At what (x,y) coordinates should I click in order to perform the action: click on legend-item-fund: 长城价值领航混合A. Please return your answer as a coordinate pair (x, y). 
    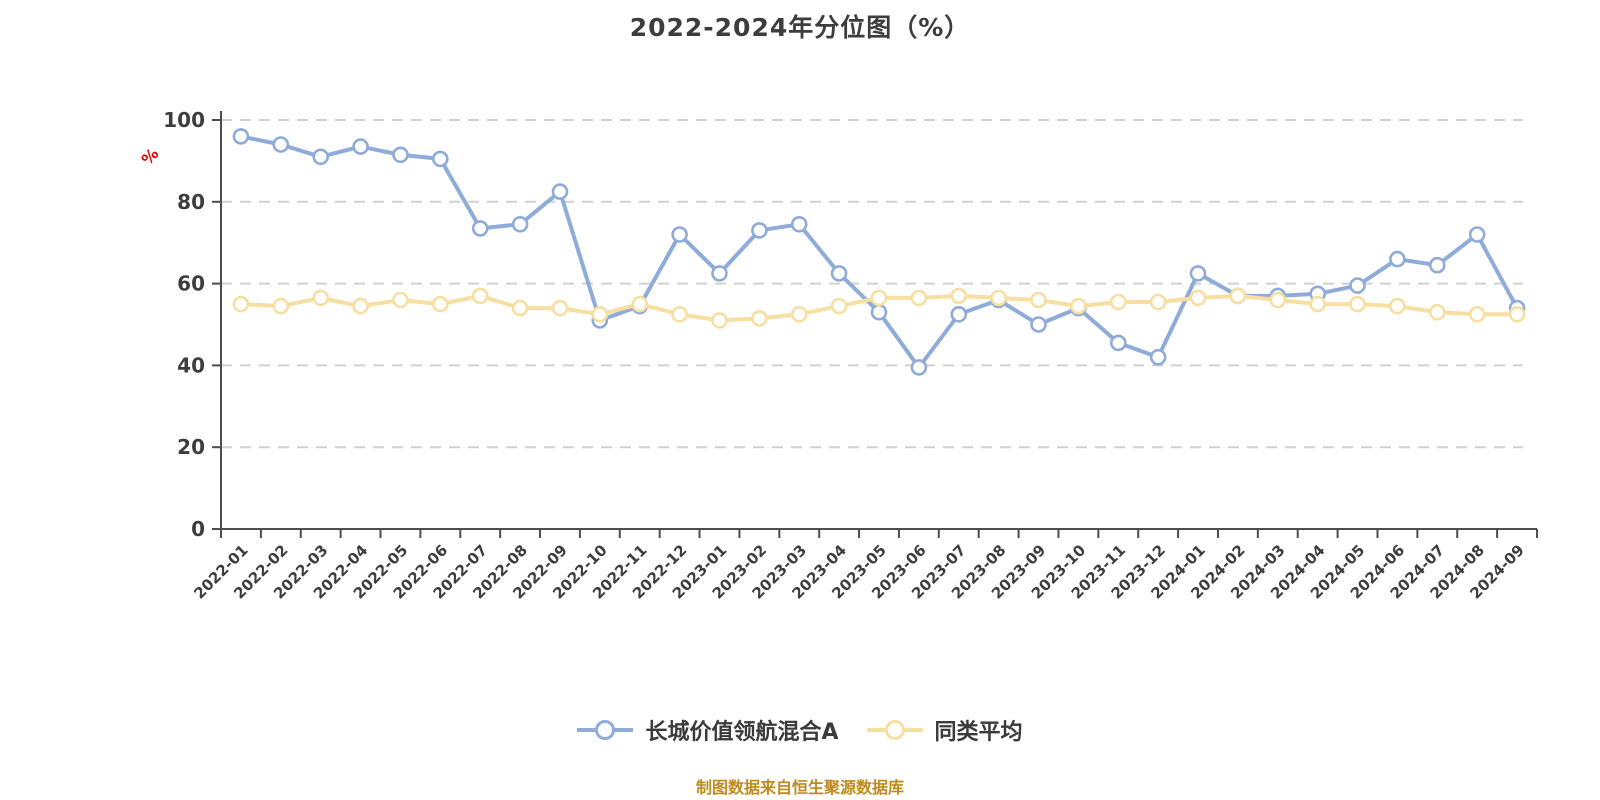
    Looking at the image, I should click on (708, 730).